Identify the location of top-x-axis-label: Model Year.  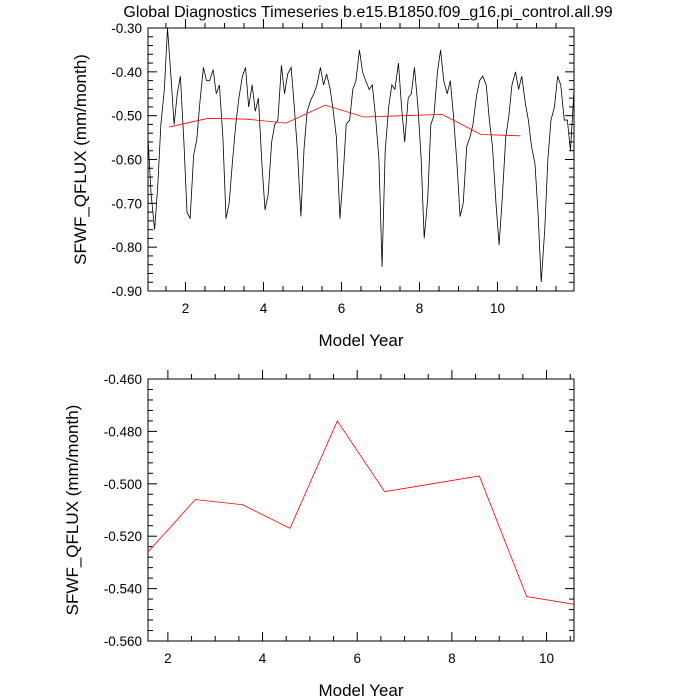
(360, 340).